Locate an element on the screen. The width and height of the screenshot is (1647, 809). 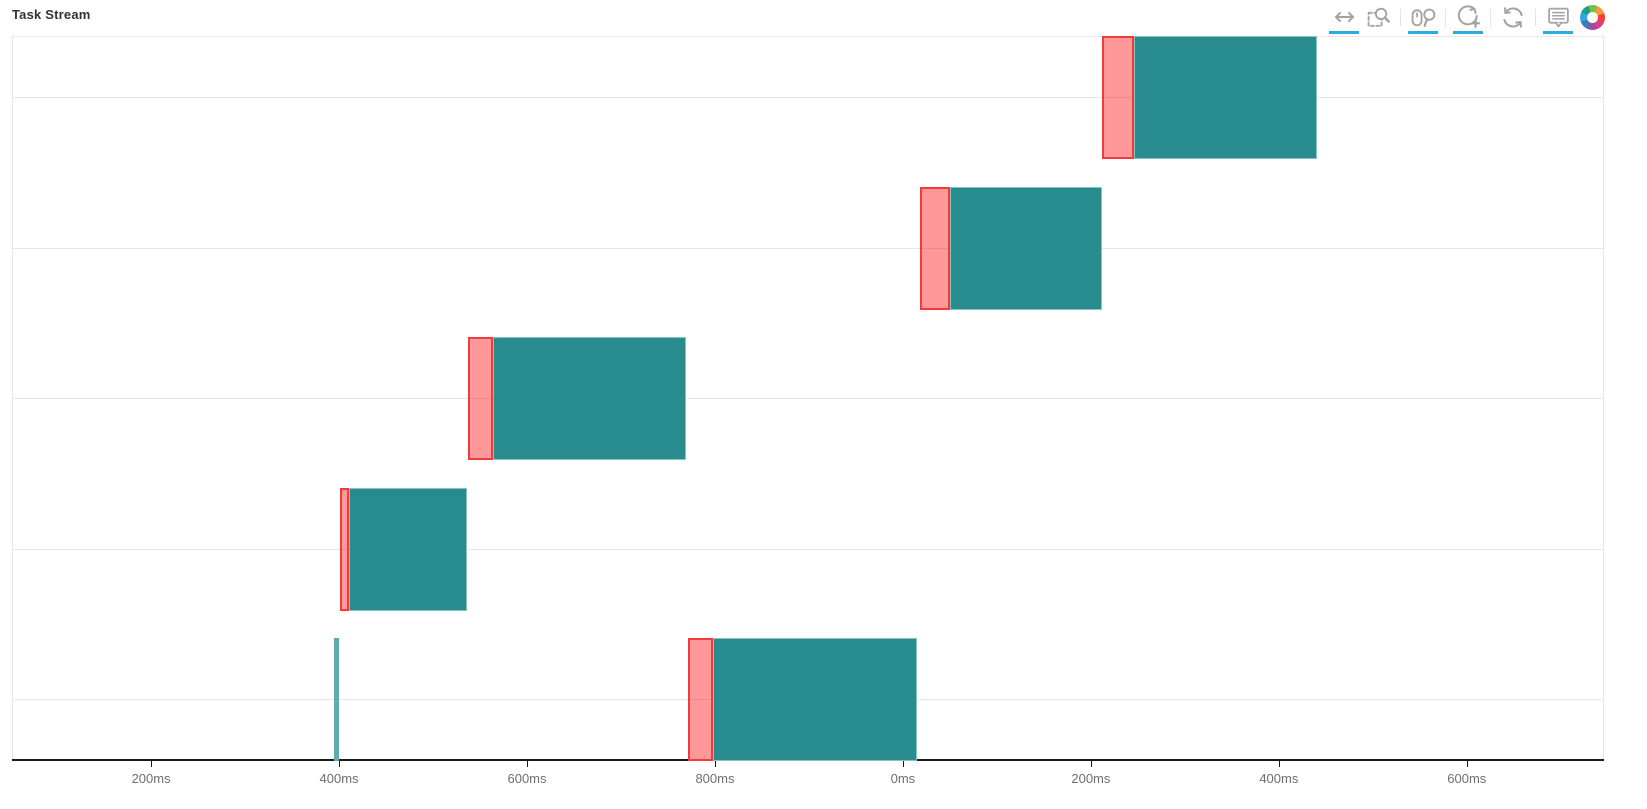
reset-tool-button is located at coordinates (1513, 17).